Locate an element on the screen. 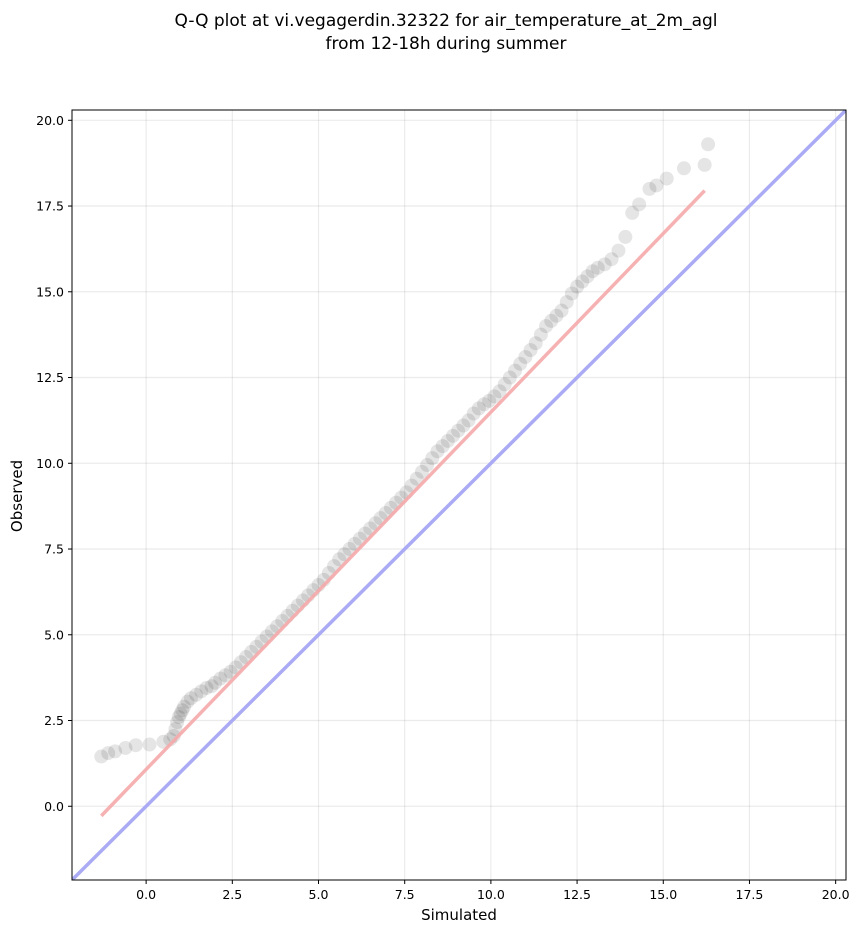 Image resolution: width=861 pixels, height=934 pixels. y-axis-label: Observed is located at coordinates (17, 496).